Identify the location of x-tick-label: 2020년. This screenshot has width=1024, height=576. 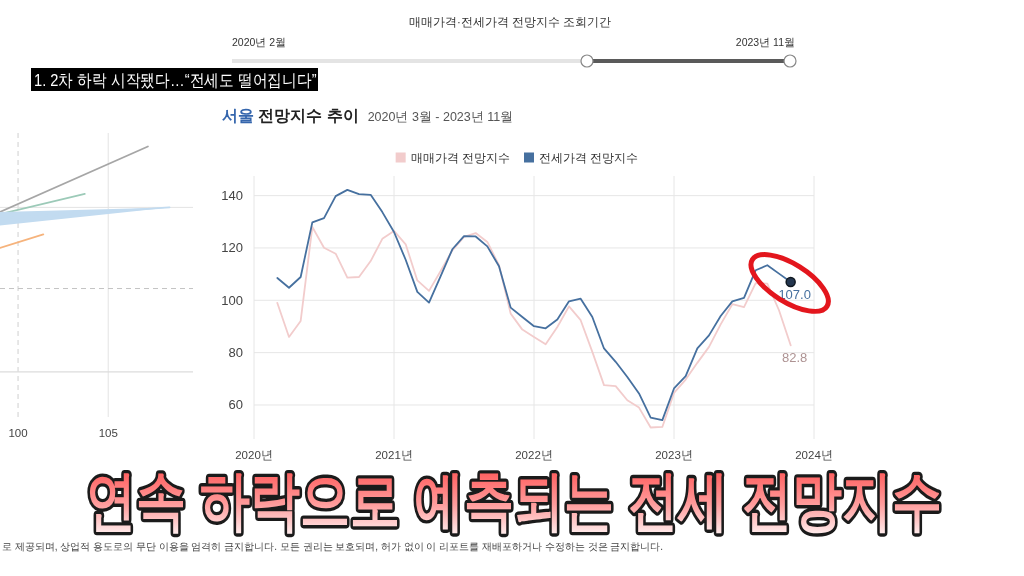
(254, 455).